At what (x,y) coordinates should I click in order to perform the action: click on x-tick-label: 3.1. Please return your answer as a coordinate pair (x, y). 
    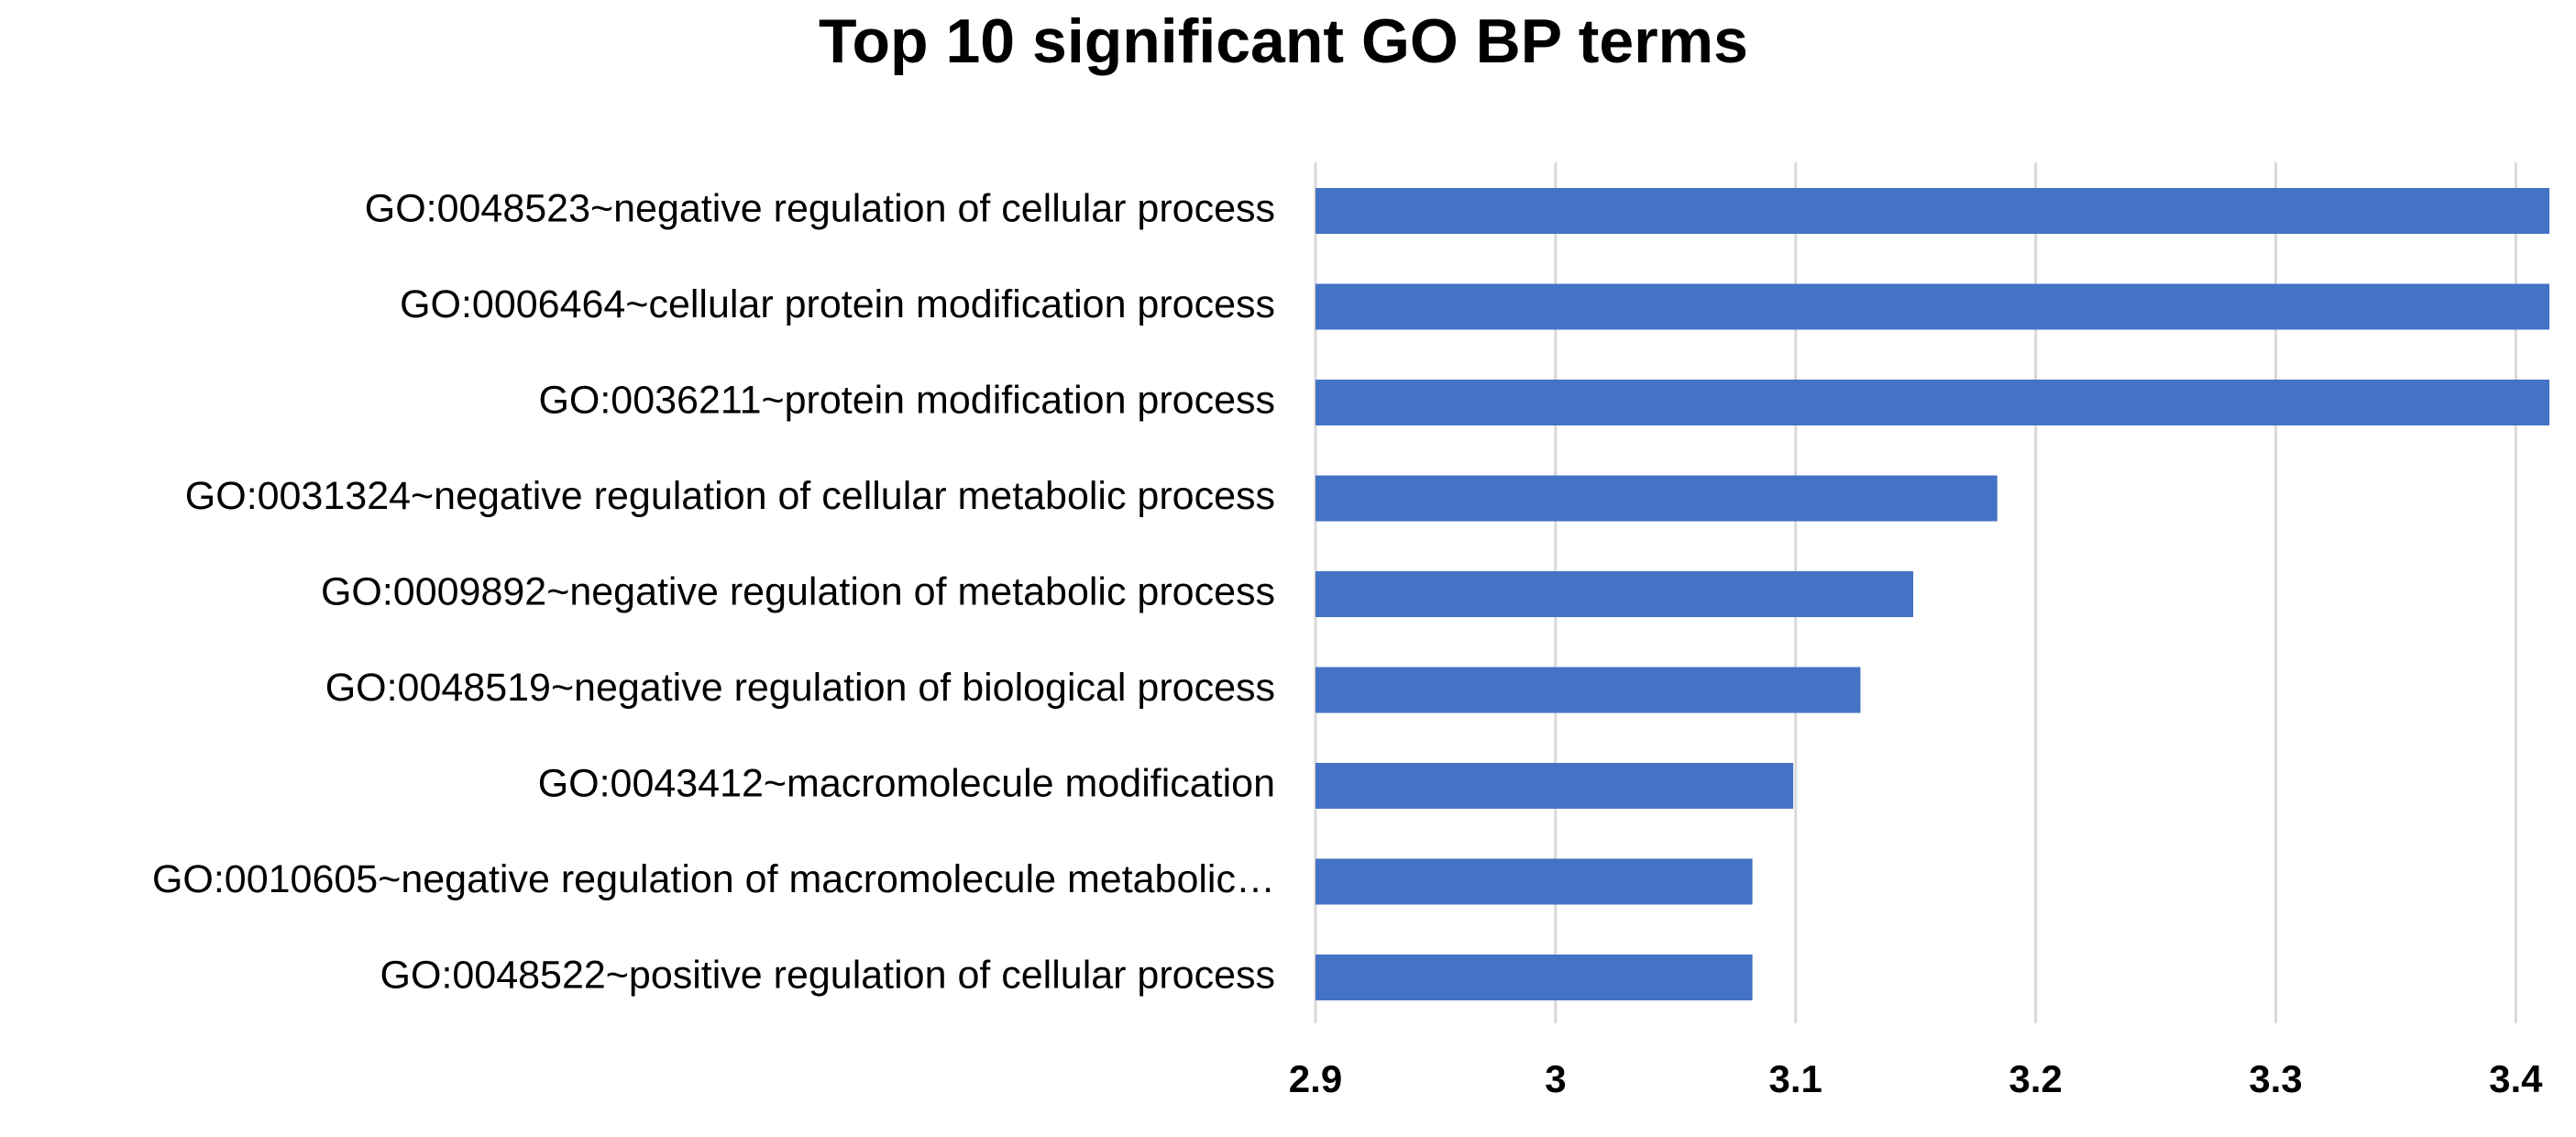
    Looking at the image, I should click on (1795, 1078).